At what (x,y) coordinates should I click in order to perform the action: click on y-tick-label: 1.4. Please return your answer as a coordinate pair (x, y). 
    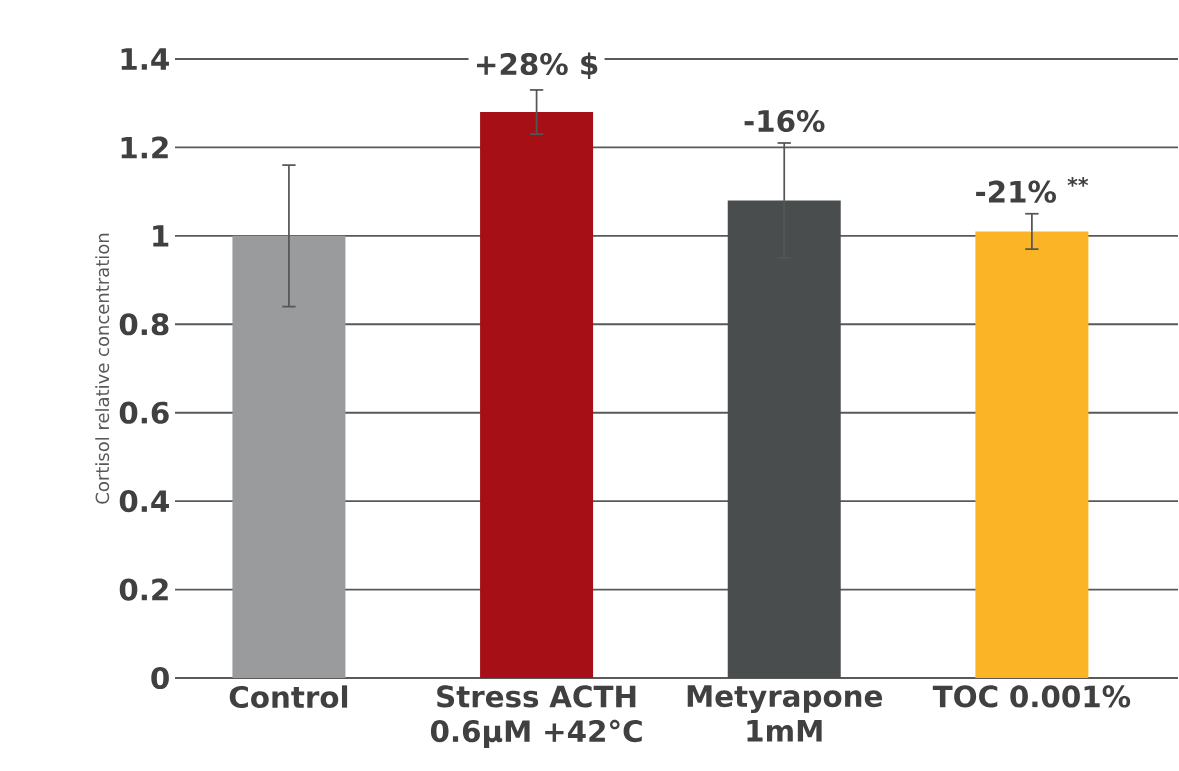
    Looking at the image, I should click on (145, 59).